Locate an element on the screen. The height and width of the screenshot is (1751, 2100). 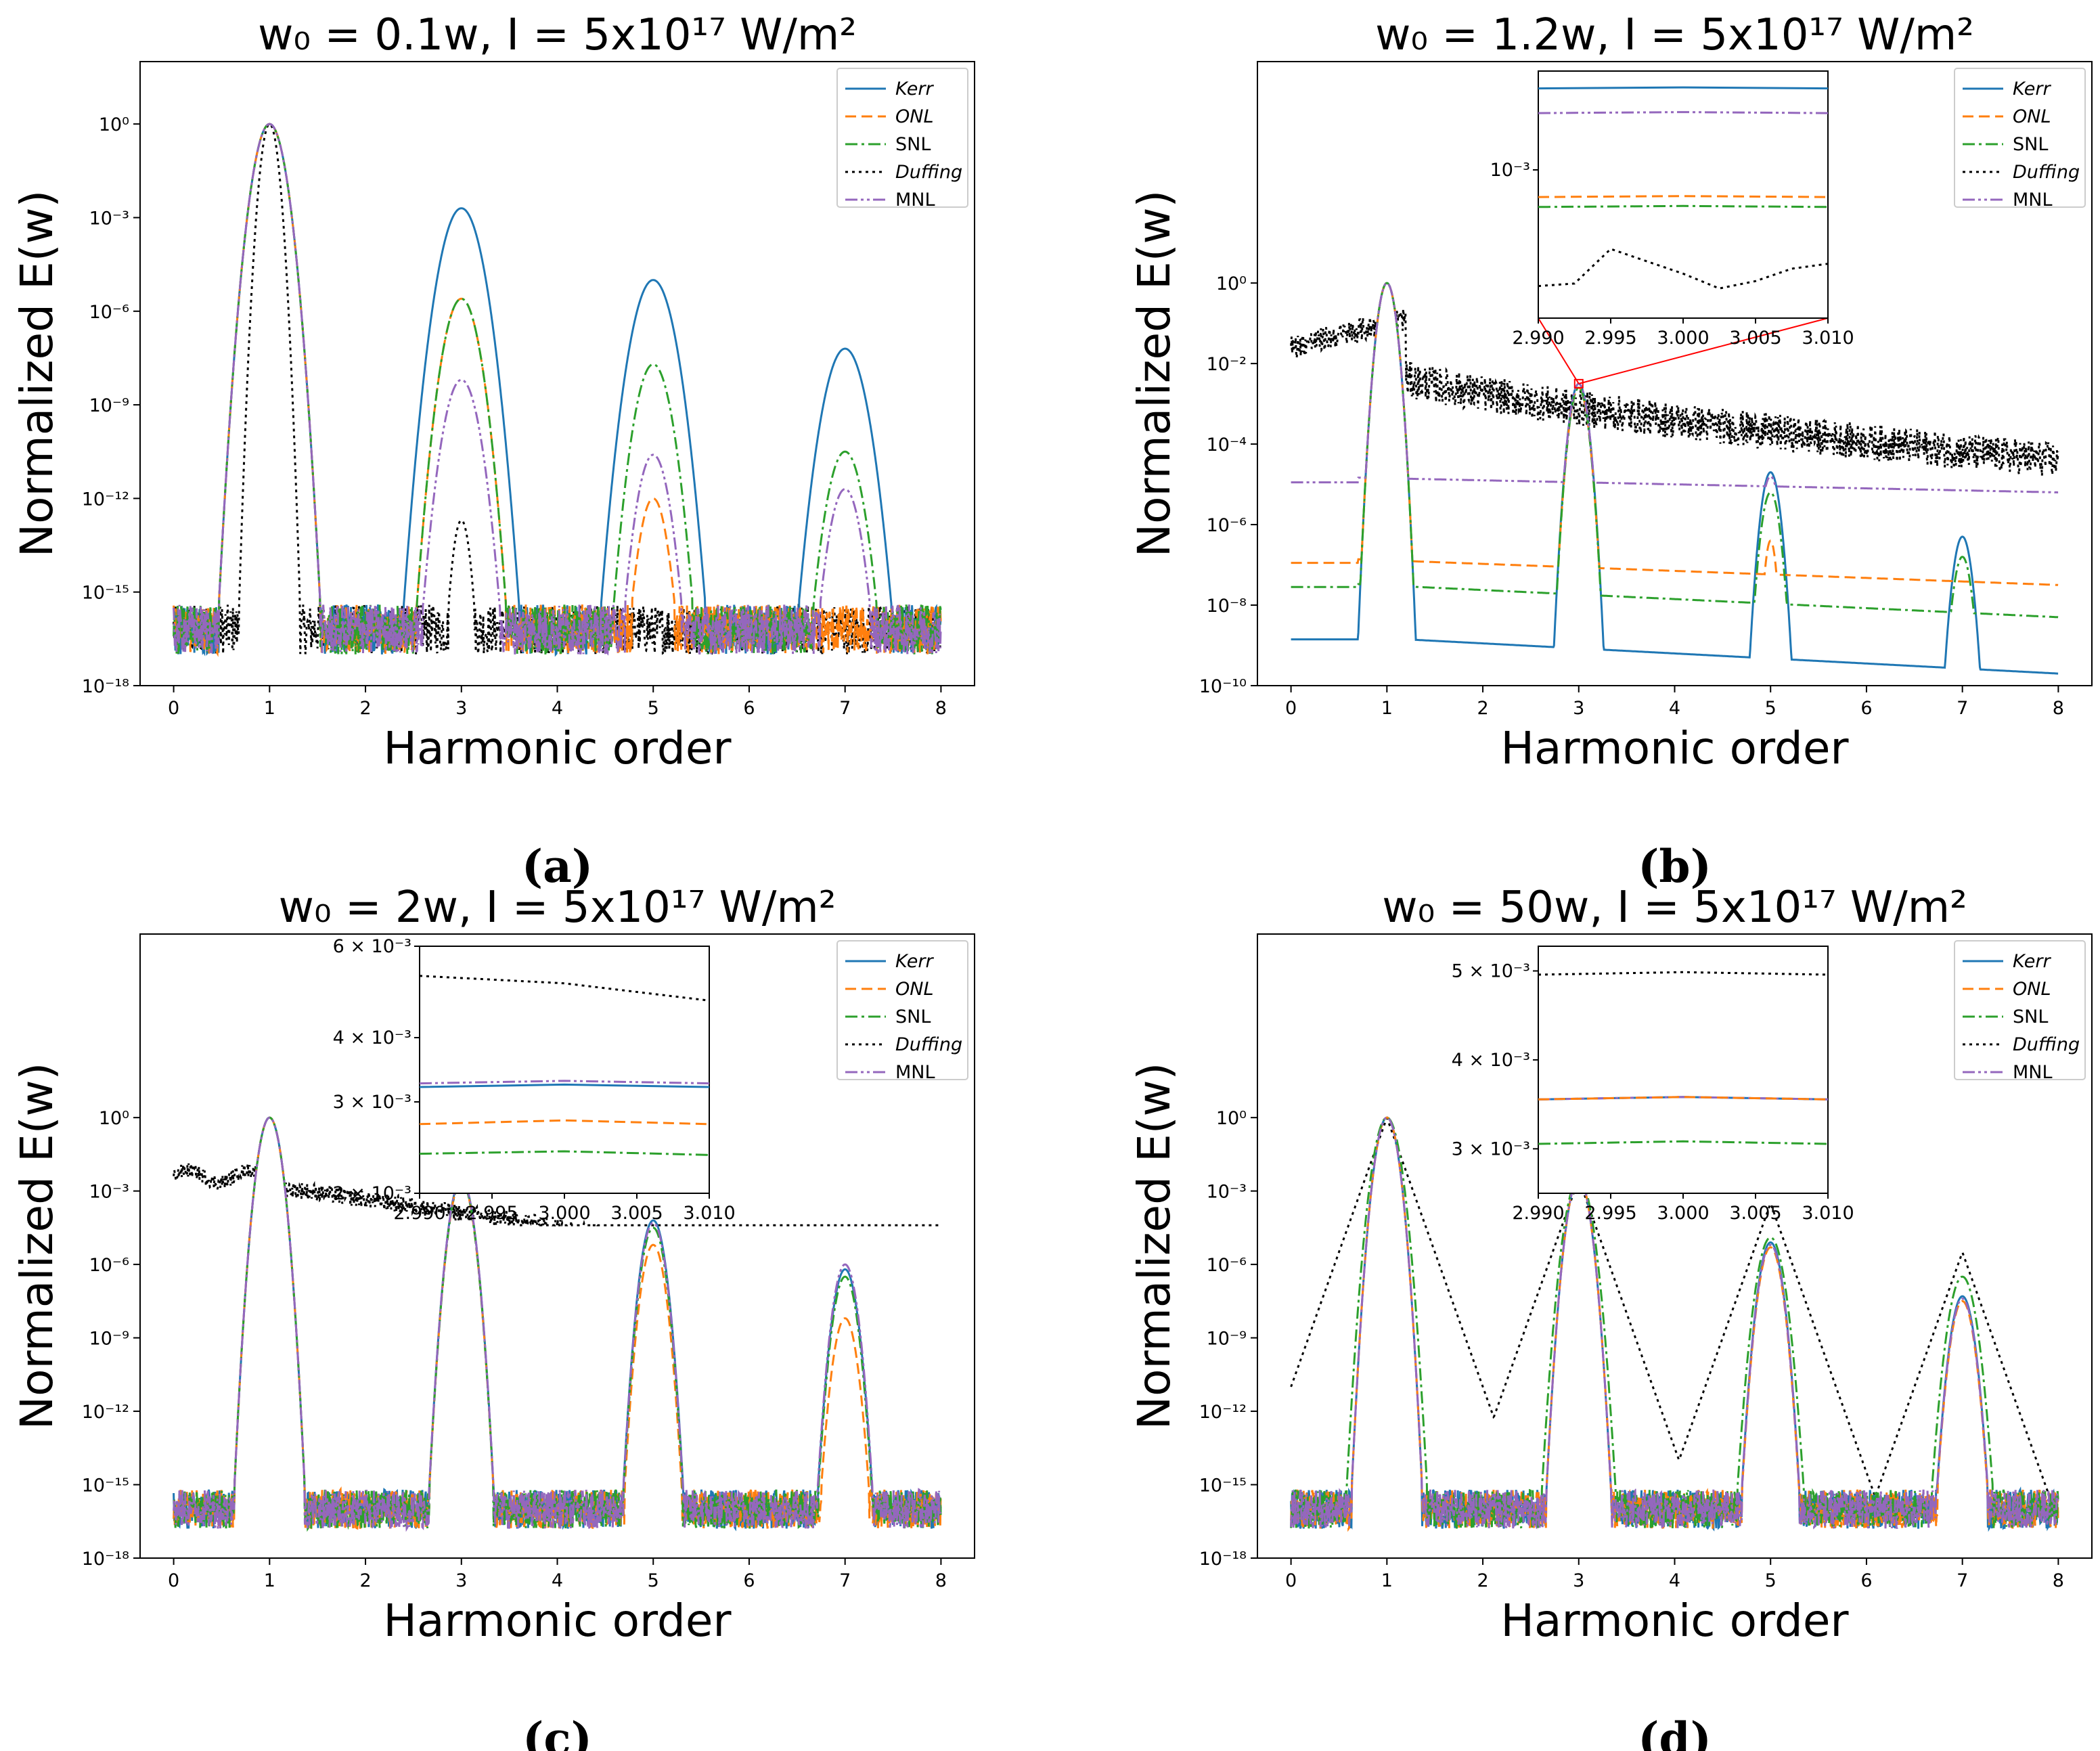
chart-title: w₀ = 0.1w, I = 5x10¹⁷ W/m² is located at coordinates (557, 35).